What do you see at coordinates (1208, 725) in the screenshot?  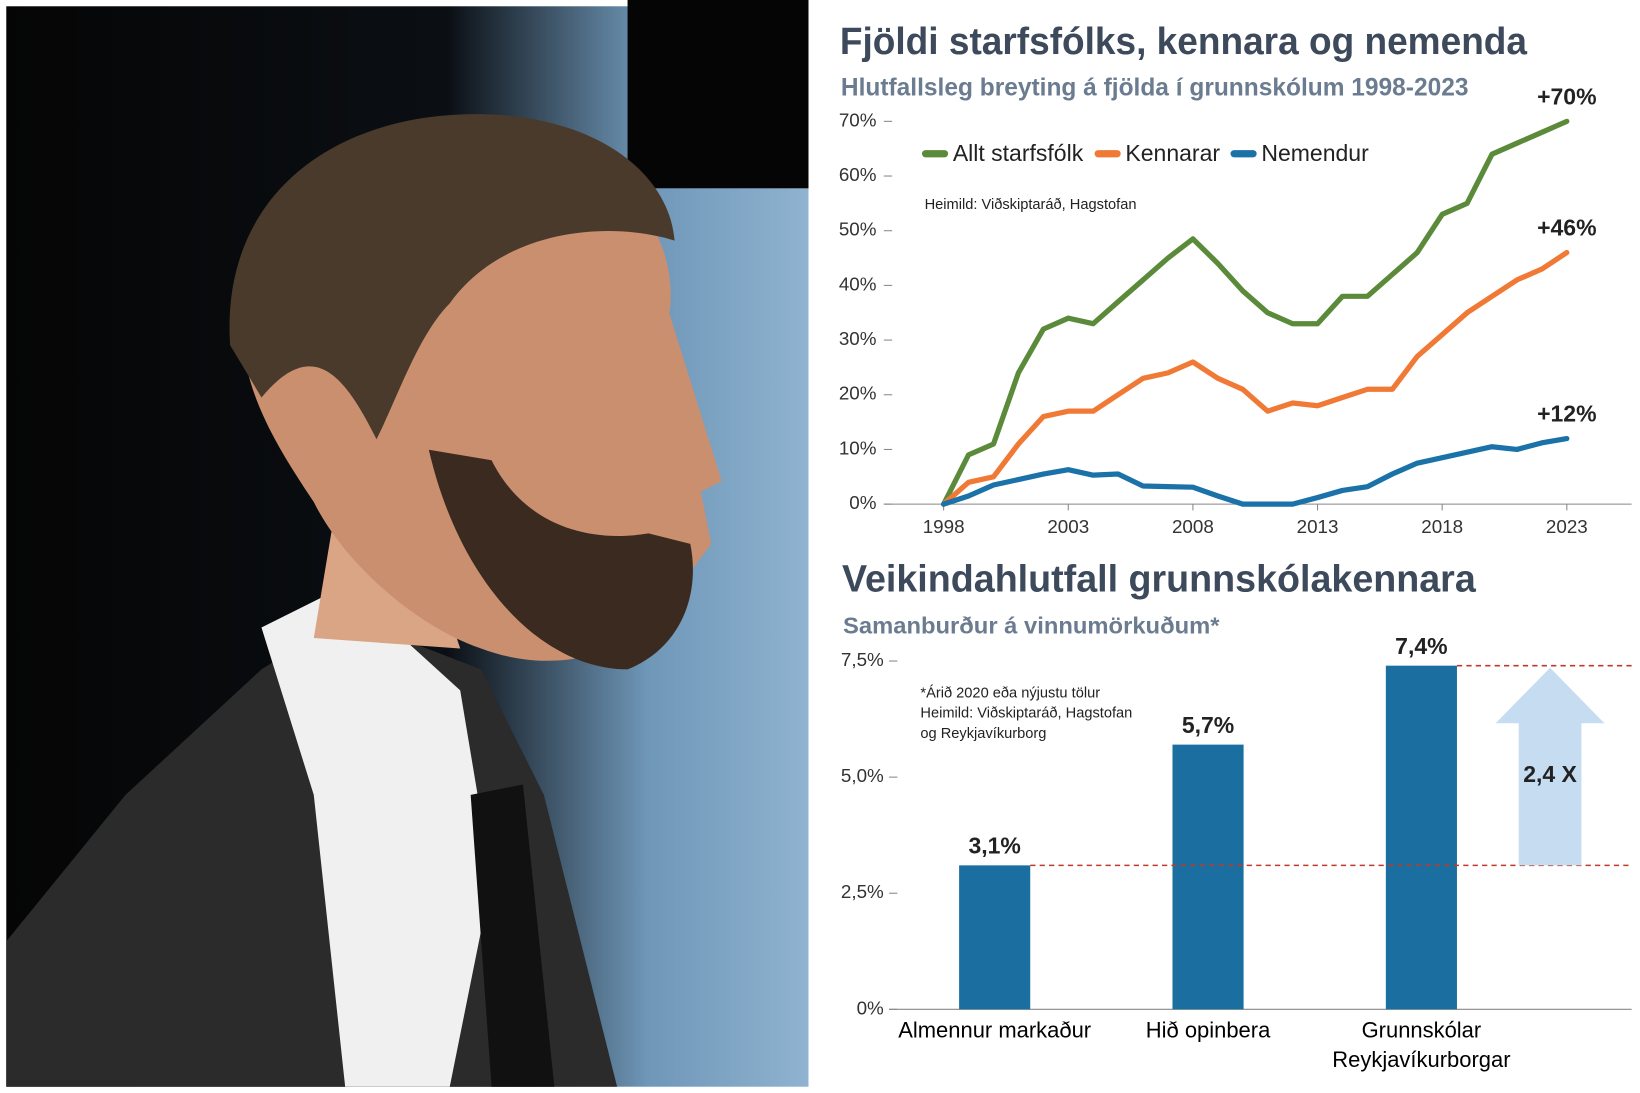 I see `value-label: 5,7%` at bounding box center [1208, 725].